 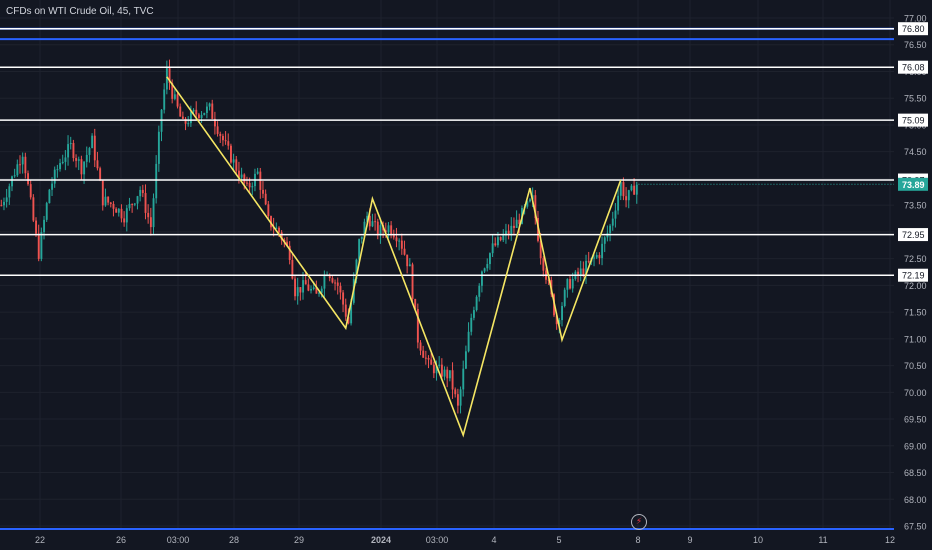 What do you see at coordinates (637, 540) in the screenshot?
I see `time-tick-label: 8` at bounding box center [637, 540].